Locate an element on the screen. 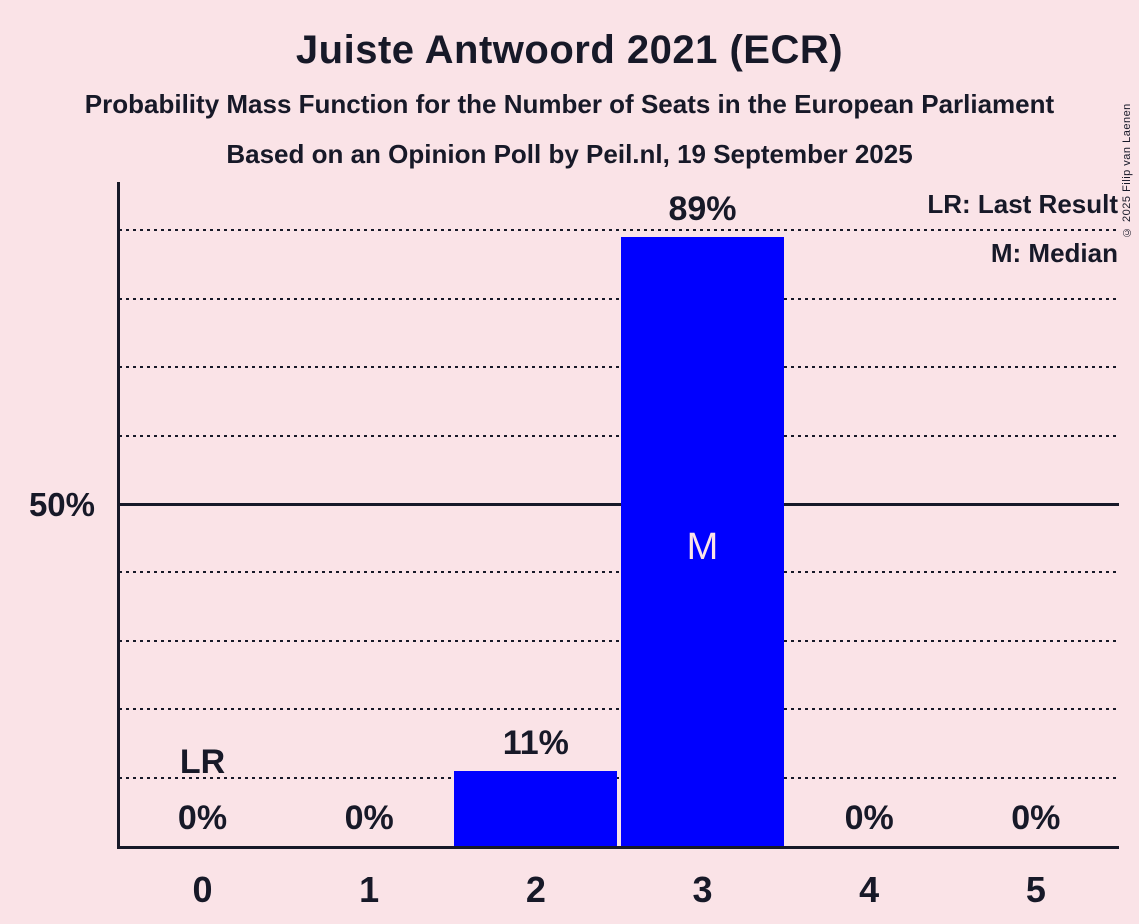 Image resolution: width=1139 pixels, height=924 pixels. bar-value-label-3: 89% is located at coordinates (702, 209).